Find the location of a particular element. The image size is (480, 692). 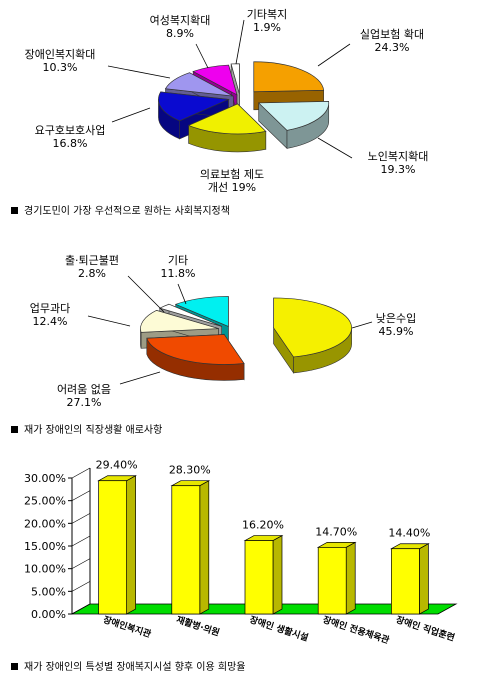

slice-value: 27.1% is located at coordinates (84, 402).